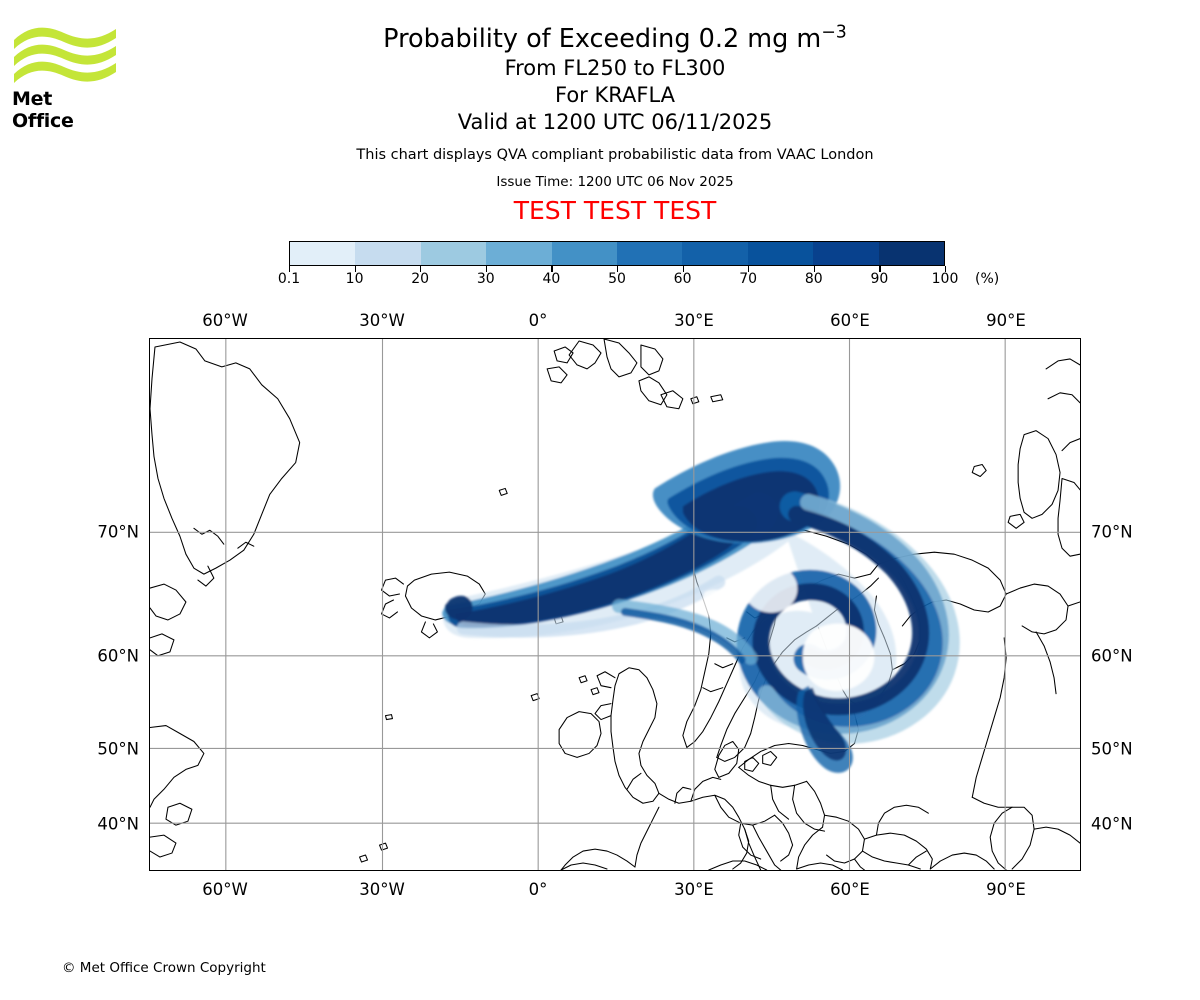  What do you see at coordinates (879, 279) in the screenshot?
I see `colorbar-label-90: 90` at bounding box center [879, 279].